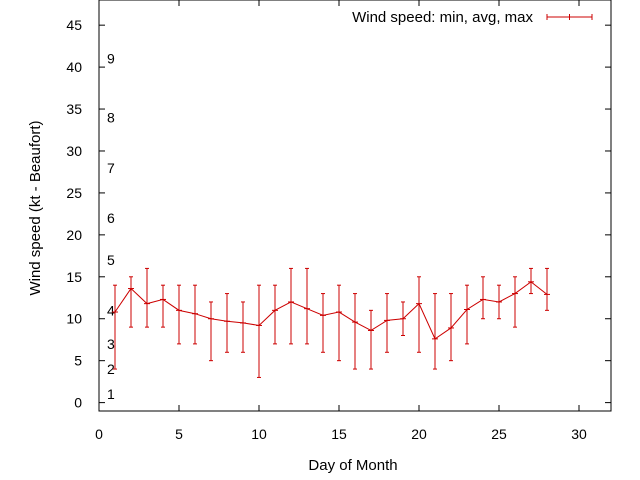 This screenshot has height=480, width=640. I want to click on beaufort-label: 4, so click(111, 310).